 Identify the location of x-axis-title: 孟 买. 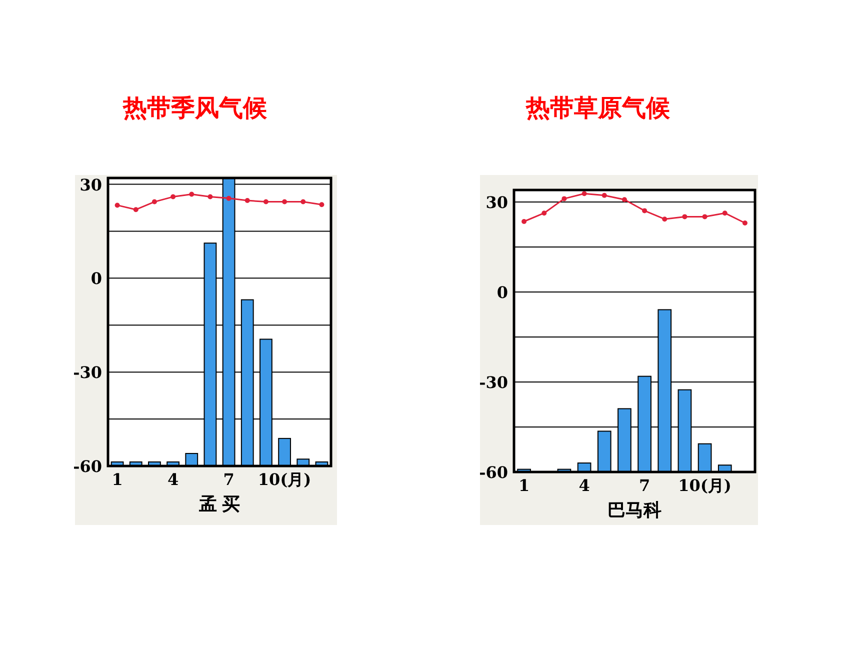
(219, 504).